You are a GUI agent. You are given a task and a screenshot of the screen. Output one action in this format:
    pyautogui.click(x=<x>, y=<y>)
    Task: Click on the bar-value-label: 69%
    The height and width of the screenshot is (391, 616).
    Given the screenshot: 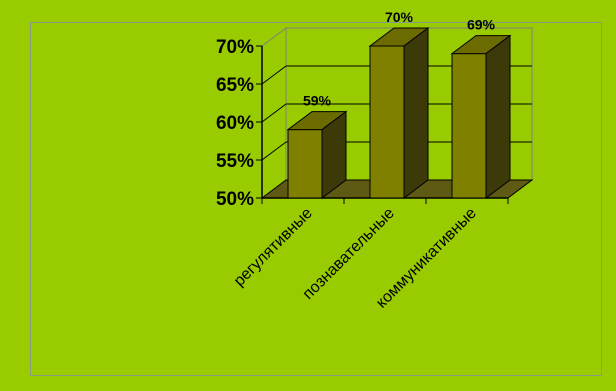 What is the action you would take?
    pyautogui.click(x=481, y=25)
    